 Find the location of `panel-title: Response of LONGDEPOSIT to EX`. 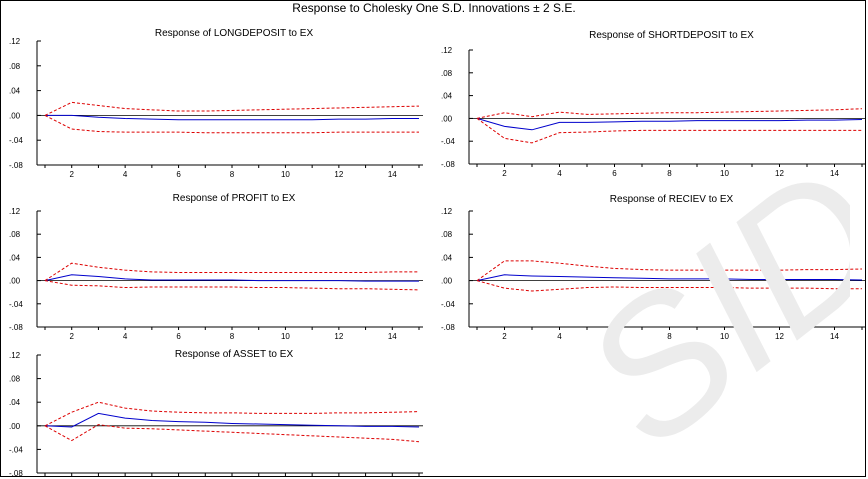

panel-title: Response of LONGDEPOSIT to EX is located at coordinates (234, 33).